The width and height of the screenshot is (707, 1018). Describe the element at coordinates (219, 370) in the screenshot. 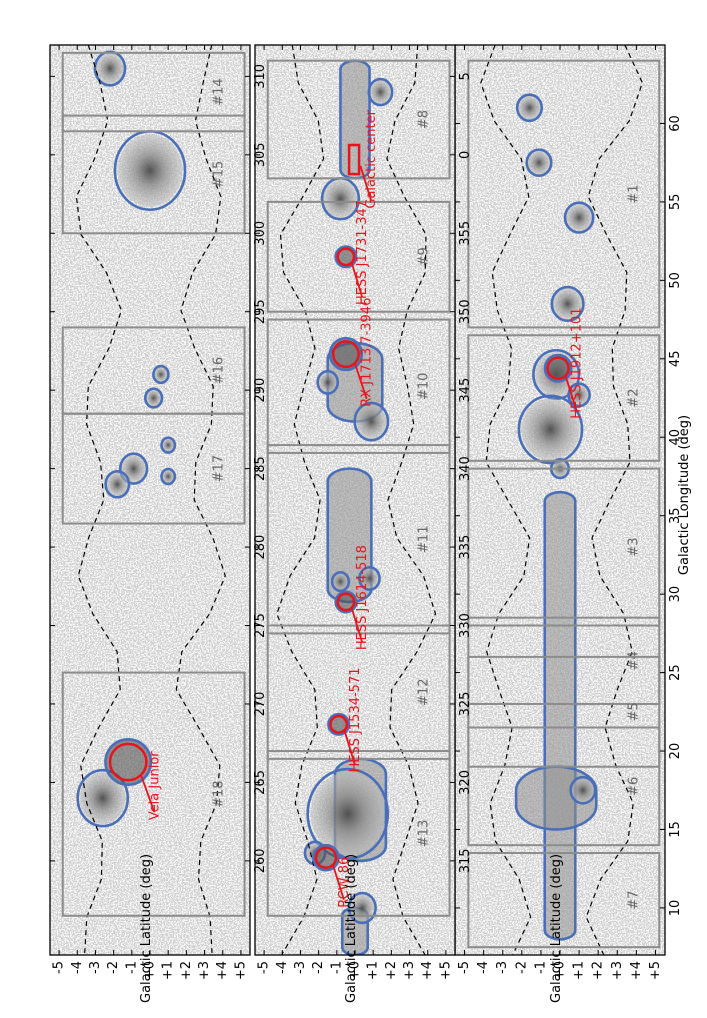

I see `roi-label-16: #16` at that location.